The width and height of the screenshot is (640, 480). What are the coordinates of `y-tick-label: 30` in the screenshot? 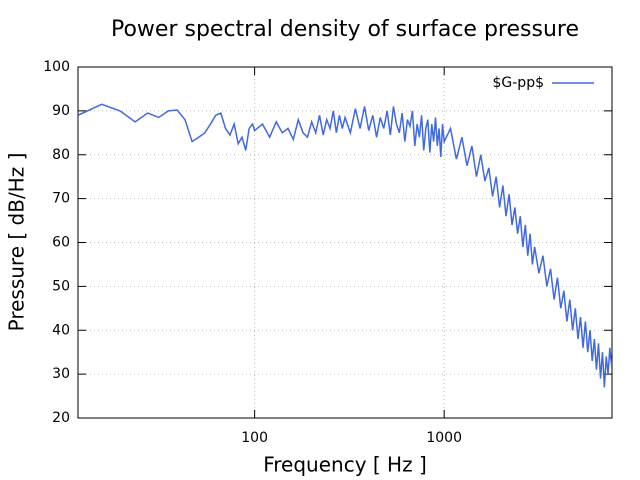 It's located at (61, 374).